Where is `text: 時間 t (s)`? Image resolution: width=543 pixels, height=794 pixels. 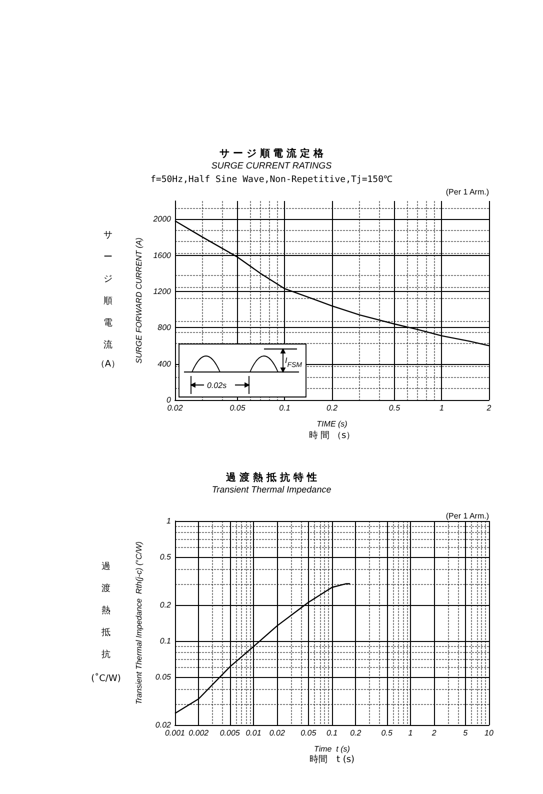 text: 時間 t (s) is located at coordinates (332, 759).